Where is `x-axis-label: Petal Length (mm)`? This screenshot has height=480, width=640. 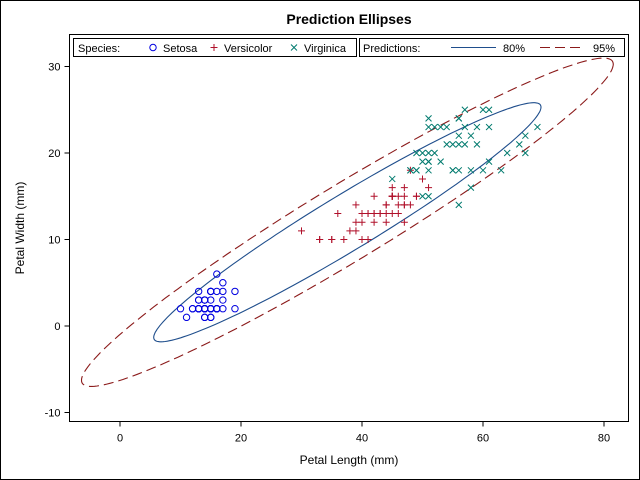
x-axis-label: Petal Length (mm) is located at coordinates (349, 460).